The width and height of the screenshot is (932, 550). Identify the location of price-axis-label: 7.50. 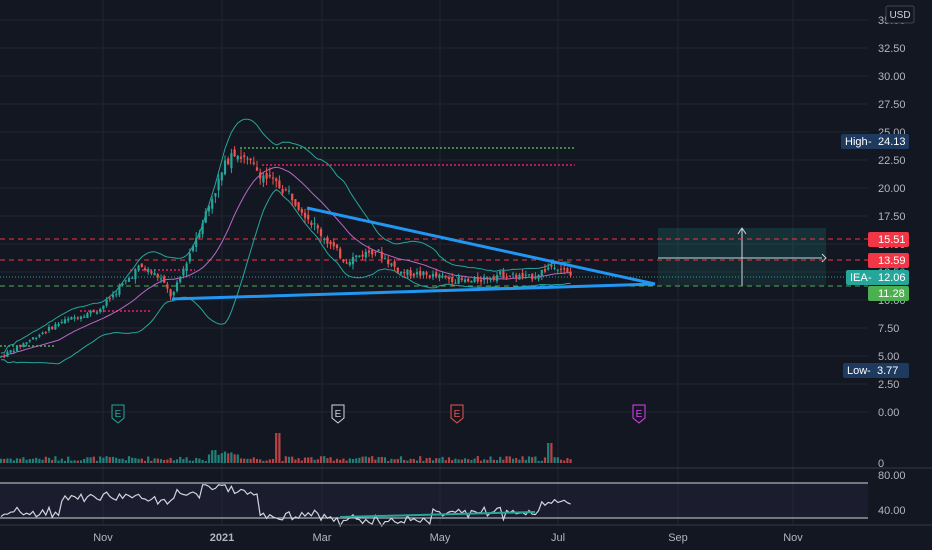
(888, 329).